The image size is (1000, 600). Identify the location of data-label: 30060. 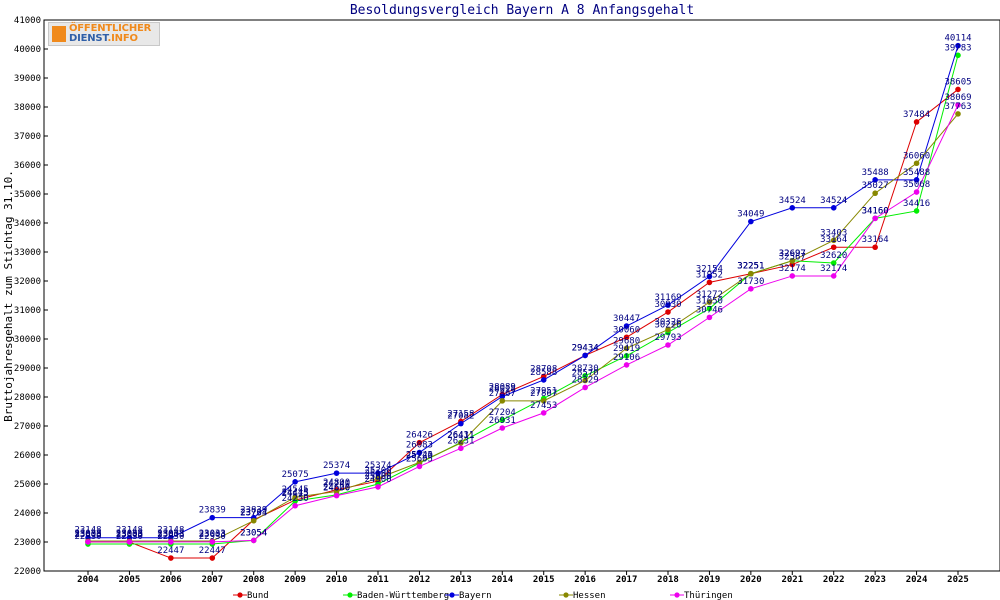
(626, 330).